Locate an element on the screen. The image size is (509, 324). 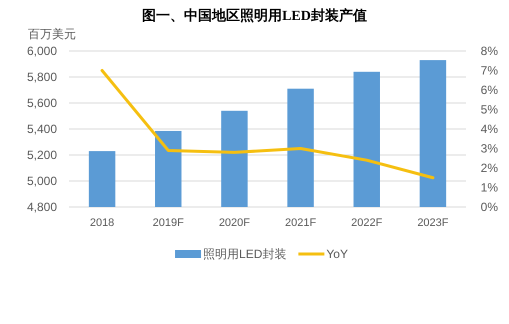
x-tick-label: 2019F is located at coordinates (168, 223).